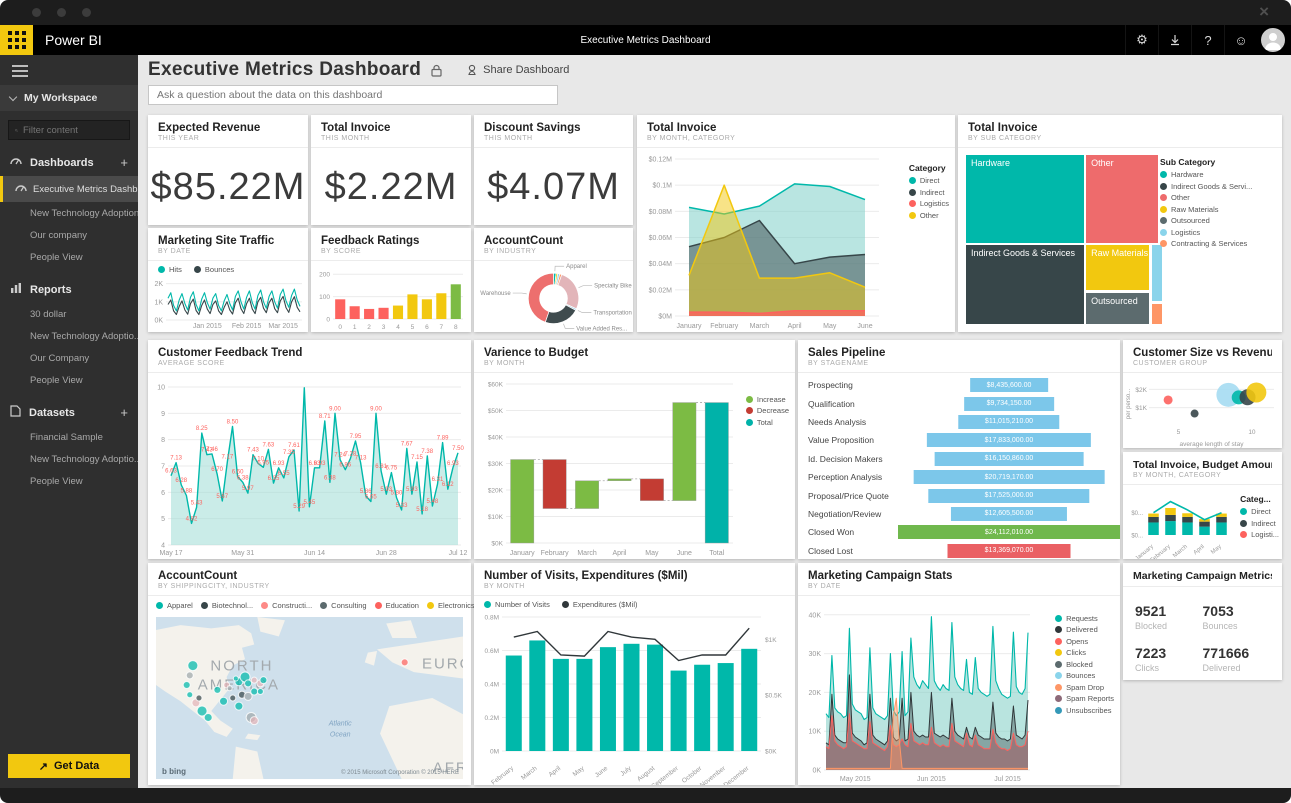  What do you see at coordinates (815, 693) in the screenshot?
I see `svg-text: 20K` at bounding box center [815, 693].